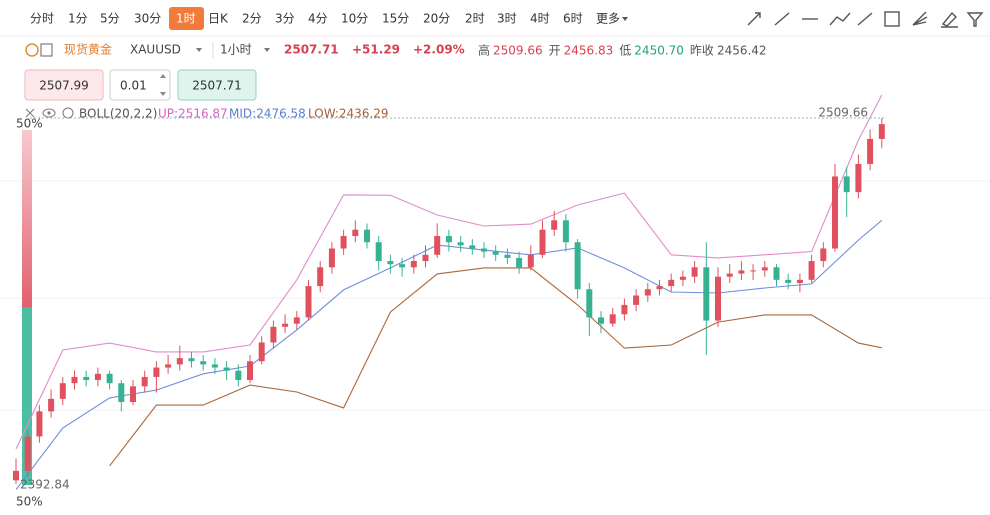 The height and width of the screenshot is (515, 990). Describe the element at coordinates (348, 114) in the screenshot. I see `boll-low: LOW:2436.29` at that location.